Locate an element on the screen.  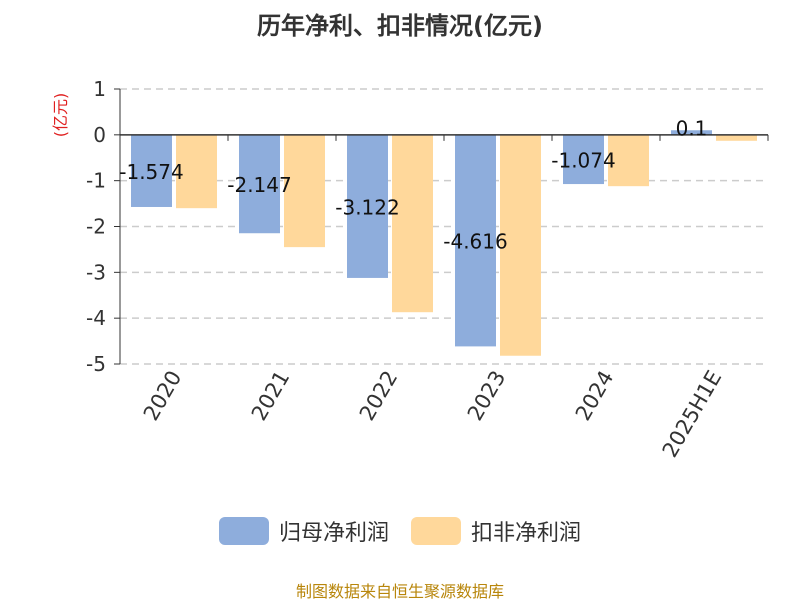
legend-swatch-parent-net-profit is located at coordinates (243, 531).